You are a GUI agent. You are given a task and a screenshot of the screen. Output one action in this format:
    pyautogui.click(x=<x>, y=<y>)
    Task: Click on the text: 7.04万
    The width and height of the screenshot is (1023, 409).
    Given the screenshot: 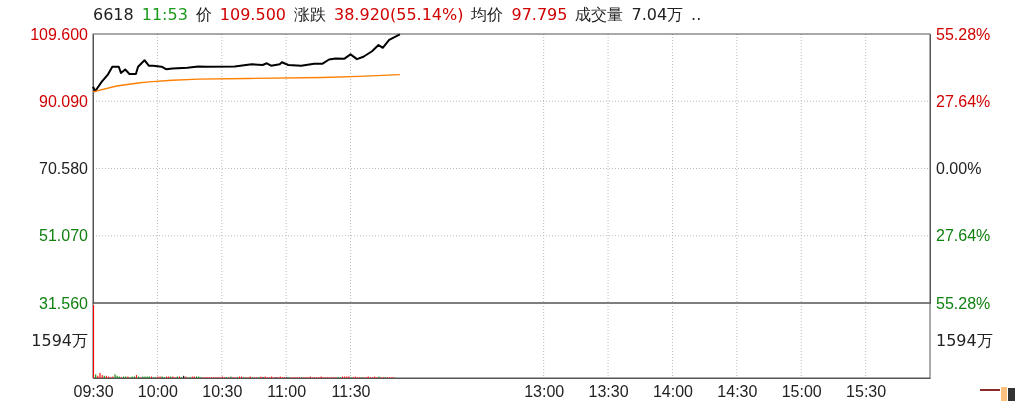 What is the action you would take?
    pyautogui.click(x=657, y=14)
    